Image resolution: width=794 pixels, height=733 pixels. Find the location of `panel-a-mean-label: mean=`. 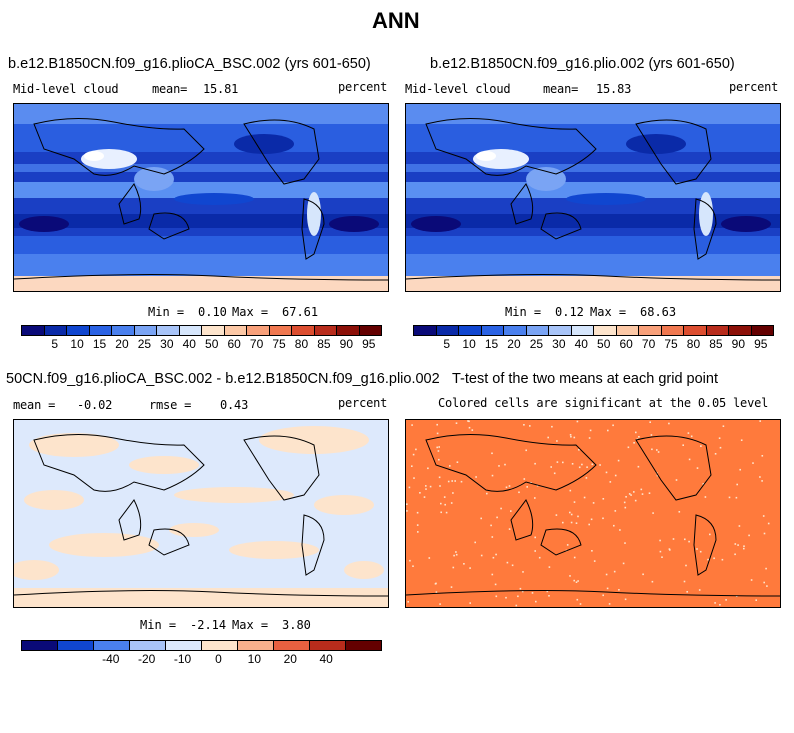

panel-a-mean-label: mean= is located at coordinates (170, 89).